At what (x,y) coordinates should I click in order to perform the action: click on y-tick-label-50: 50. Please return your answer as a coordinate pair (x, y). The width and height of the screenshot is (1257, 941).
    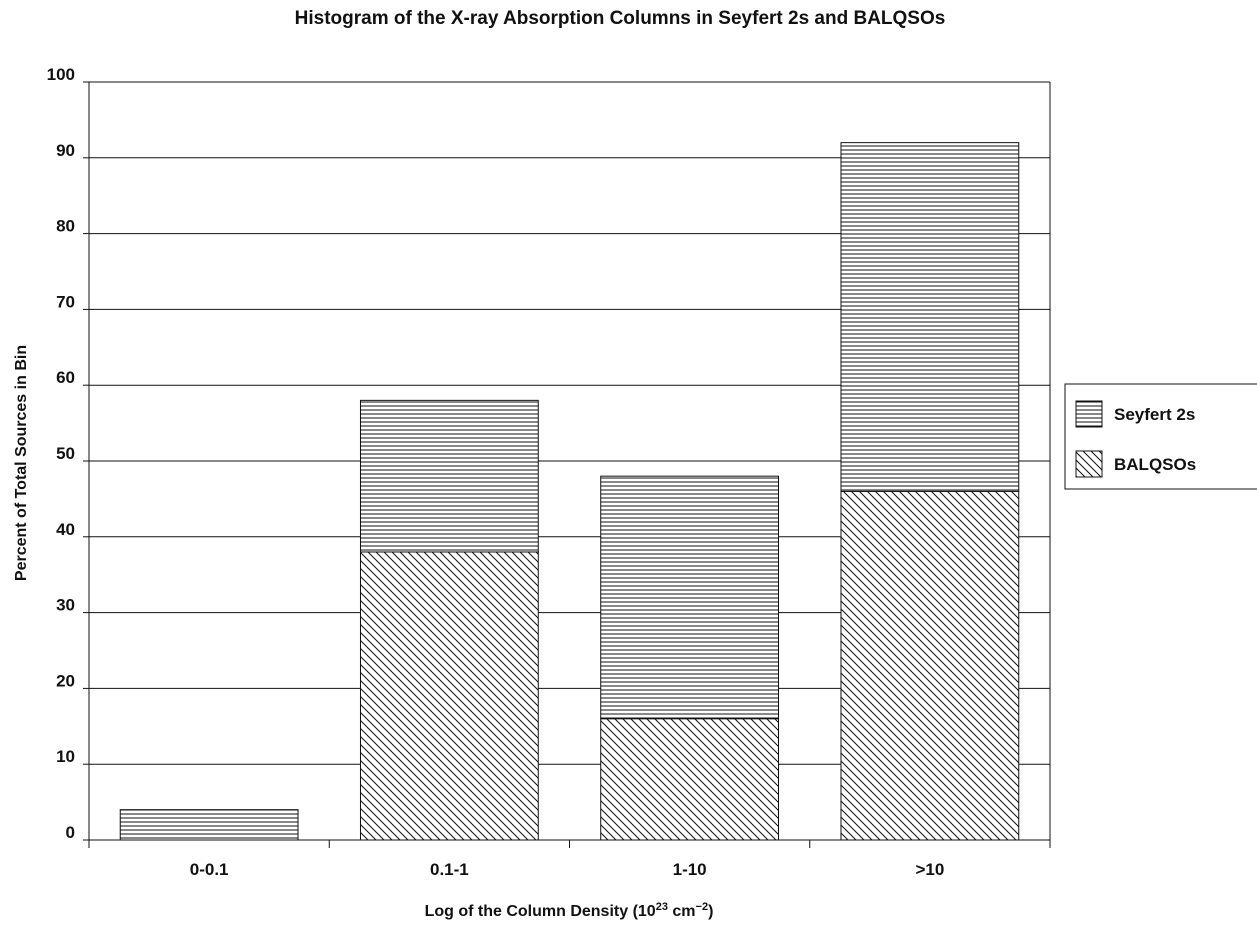
    Looking at the image, I should click on (65, 453).